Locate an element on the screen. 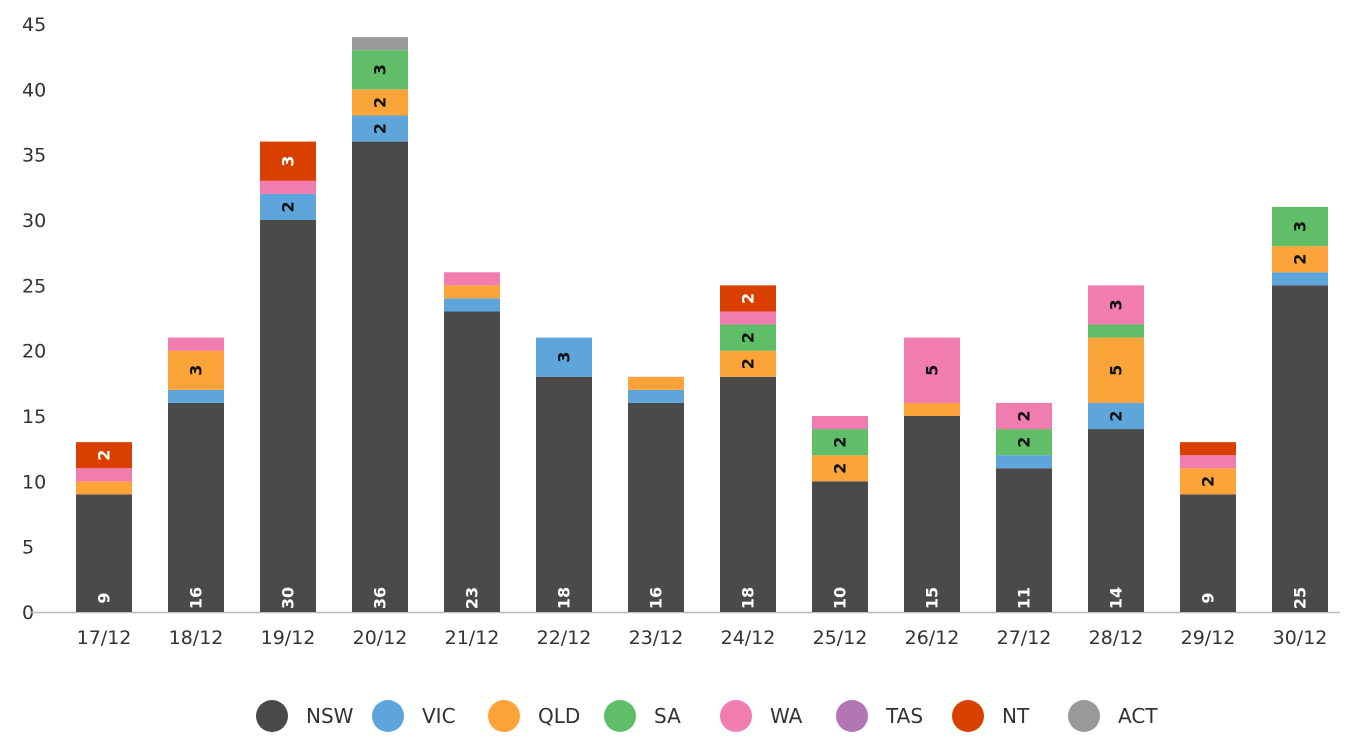 Image resolution: width=1360 pixels, height=742 pixels. data-label: 11 is located at coordinates (1024, 598).